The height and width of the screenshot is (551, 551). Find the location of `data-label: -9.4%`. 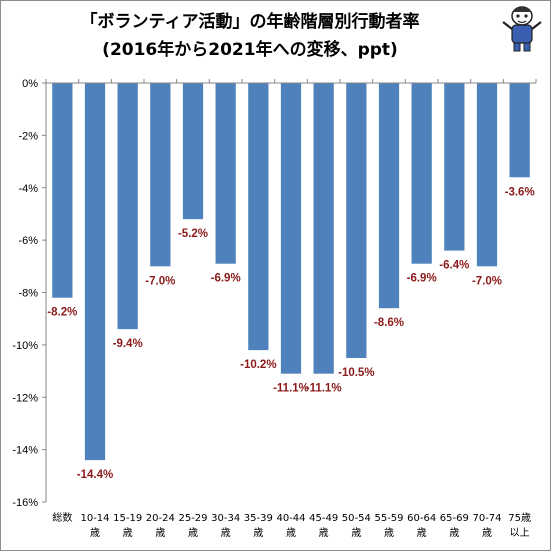

data-label: -9.4% is located at coordinates (128, 344).